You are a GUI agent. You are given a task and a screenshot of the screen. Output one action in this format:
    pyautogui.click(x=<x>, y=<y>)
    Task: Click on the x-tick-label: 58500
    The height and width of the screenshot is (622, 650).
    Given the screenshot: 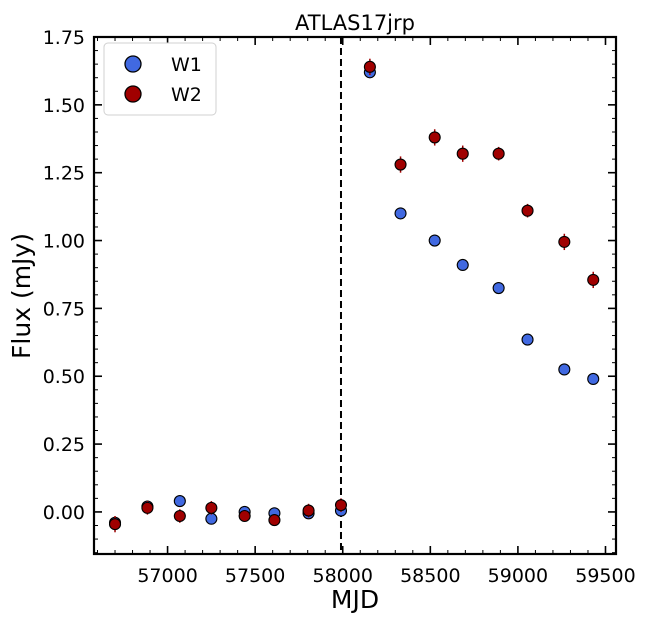 What is the action you would take?
    pyautogui.click(x=430, y=576)
    